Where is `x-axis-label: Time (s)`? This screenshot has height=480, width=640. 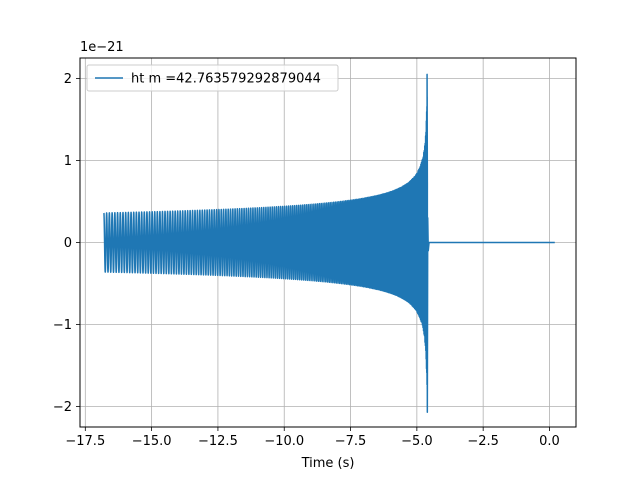
x-axis-label: Time (s) is located at coordinates (328, 463).